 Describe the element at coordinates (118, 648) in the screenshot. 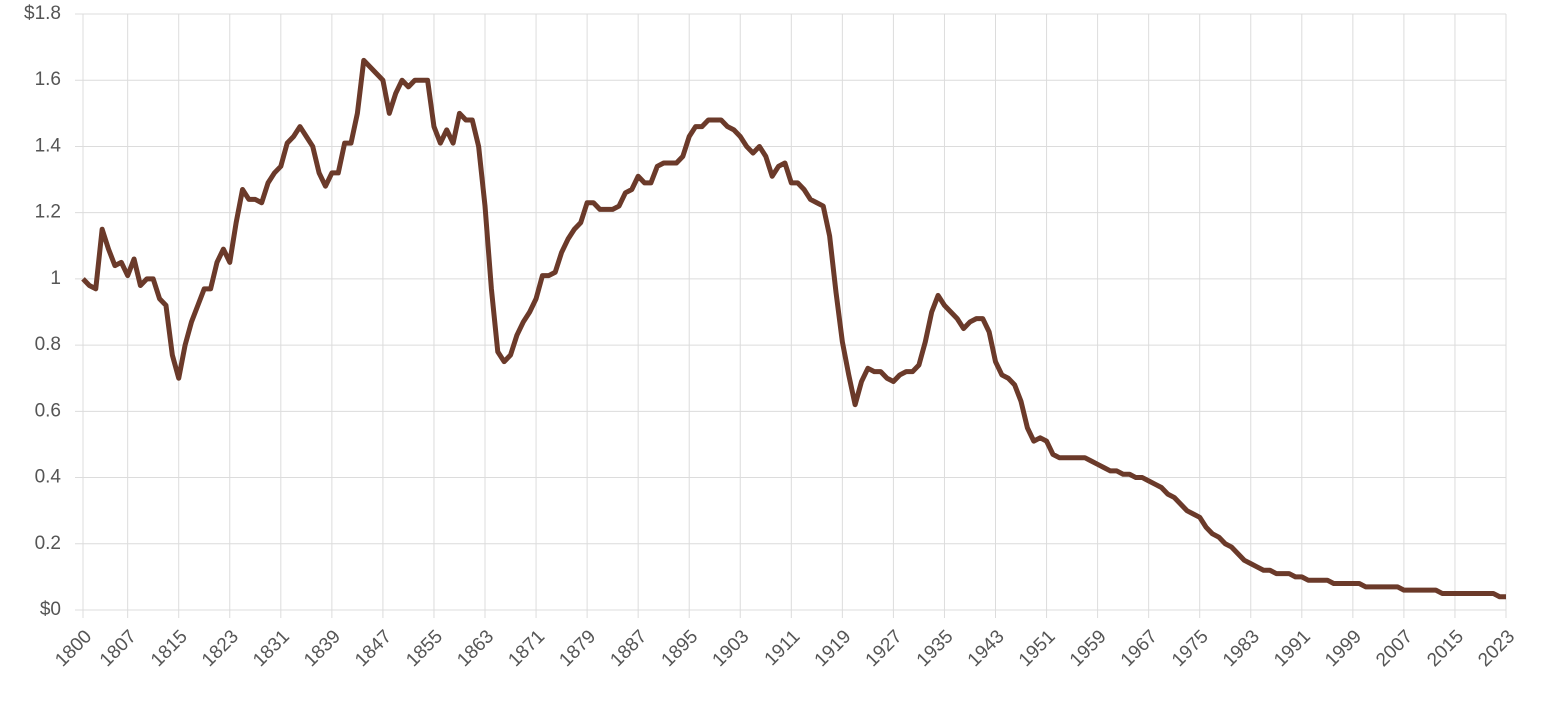

I see `x-tick-label: 1807` at that location.